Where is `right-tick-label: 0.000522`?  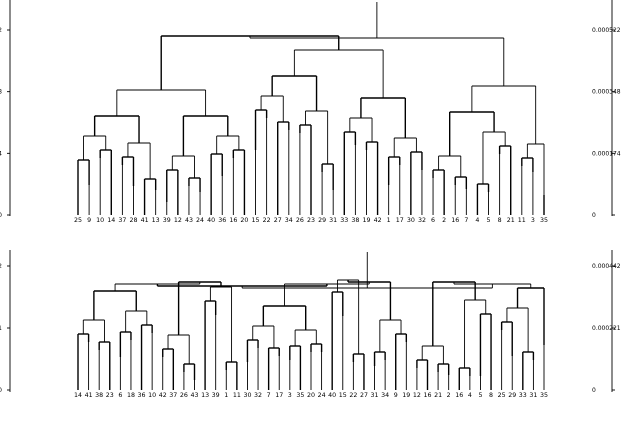 right-tick-label: 0.000522 is located at coordinates (606, 30).